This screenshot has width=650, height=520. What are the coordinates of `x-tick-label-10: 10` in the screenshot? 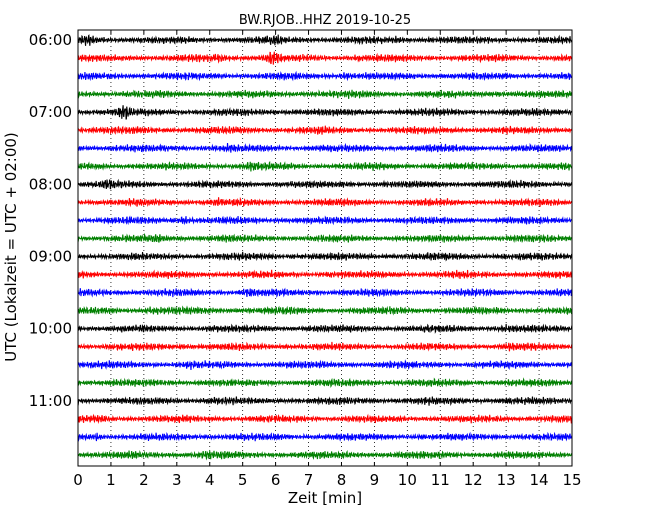 It's located at (407, 480).